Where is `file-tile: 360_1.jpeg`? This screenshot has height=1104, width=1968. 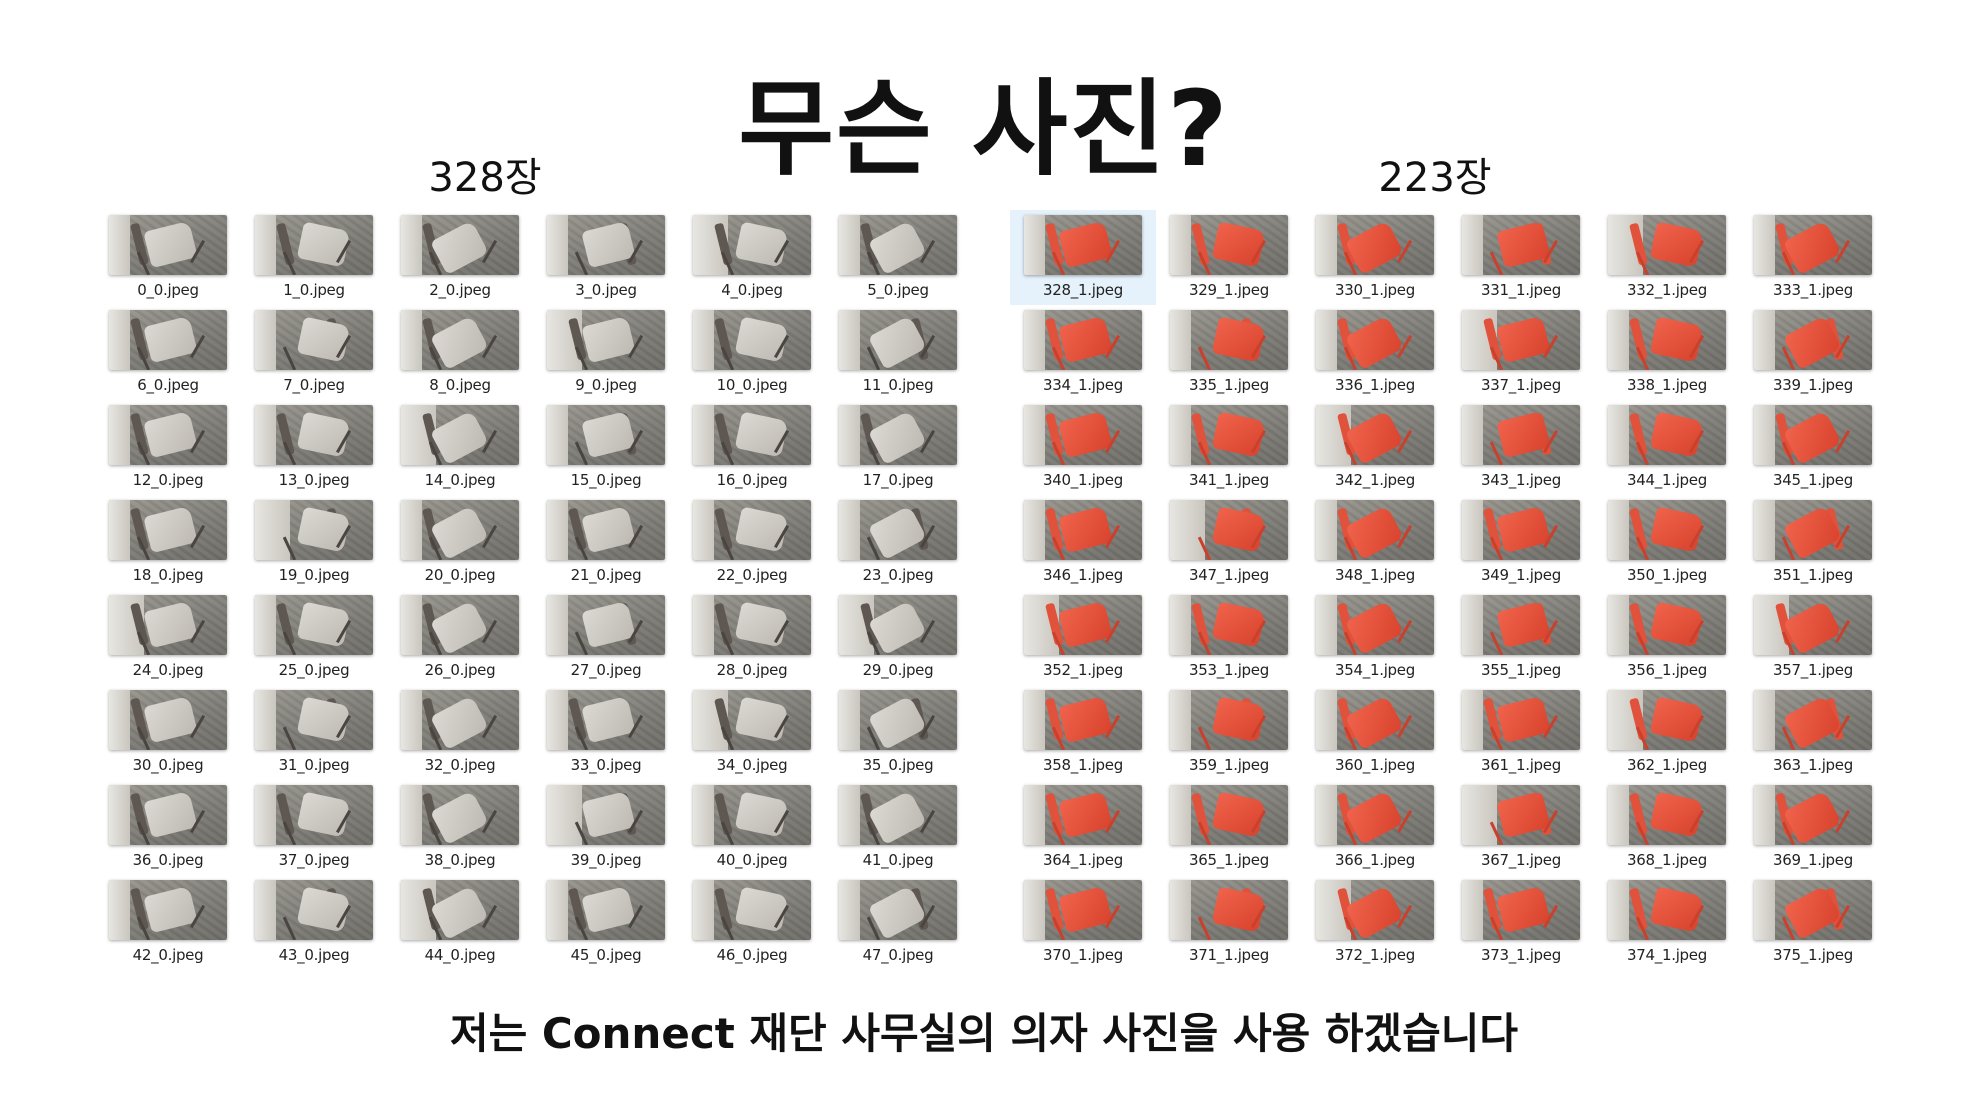
file-tile: 360_1.jpeg is located at coordinates (1375, 732).